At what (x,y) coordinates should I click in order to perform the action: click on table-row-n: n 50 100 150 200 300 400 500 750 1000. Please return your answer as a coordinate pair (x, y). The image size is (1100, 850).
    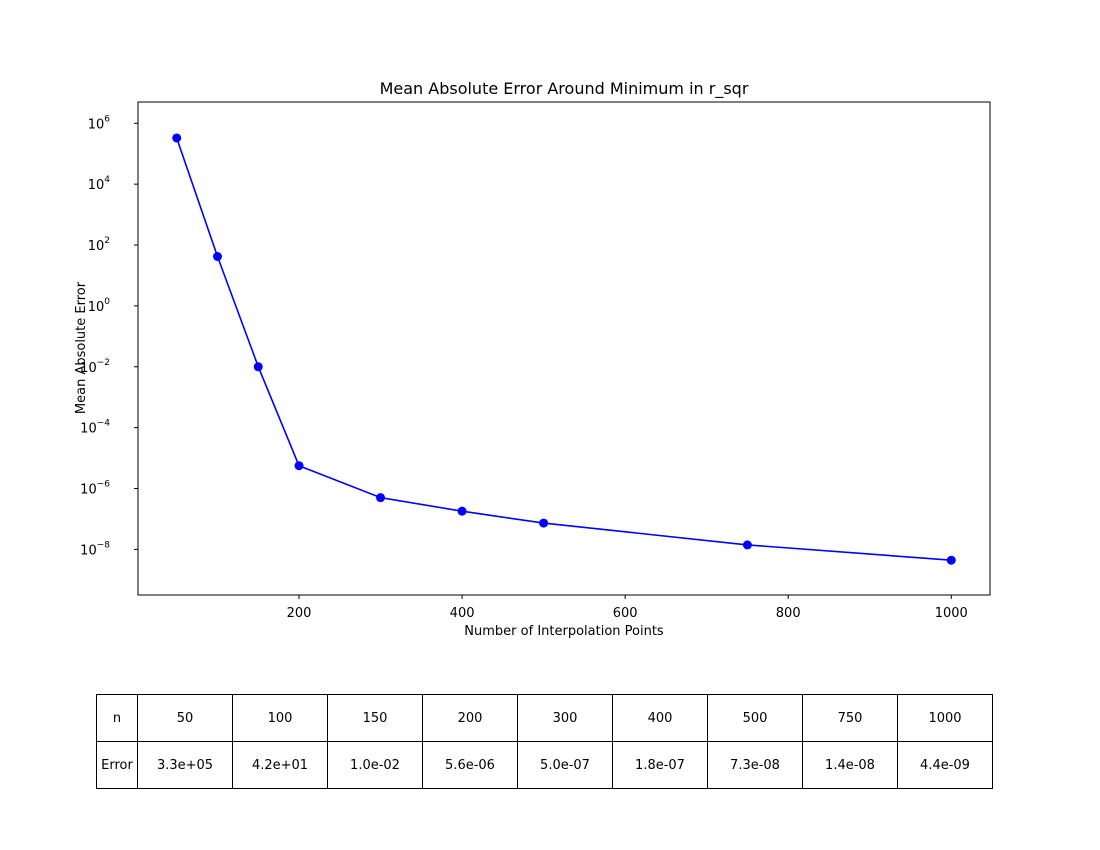
    Looking at the image, I should click on (544, 718).